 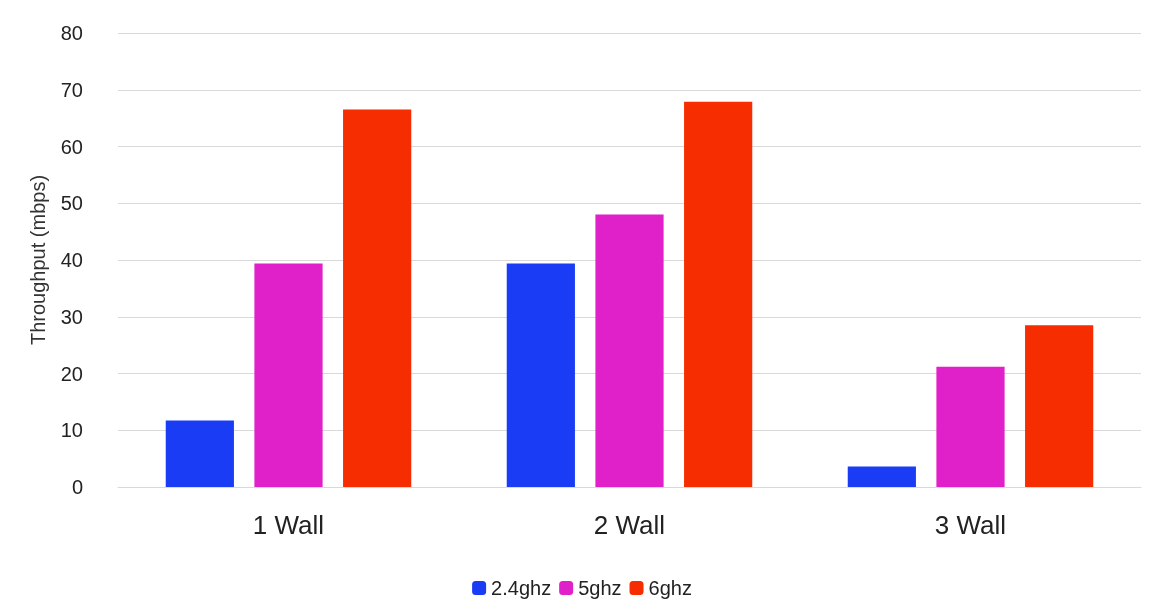 I want to click on y-tick-label: 10, so click(x=71, y=430).